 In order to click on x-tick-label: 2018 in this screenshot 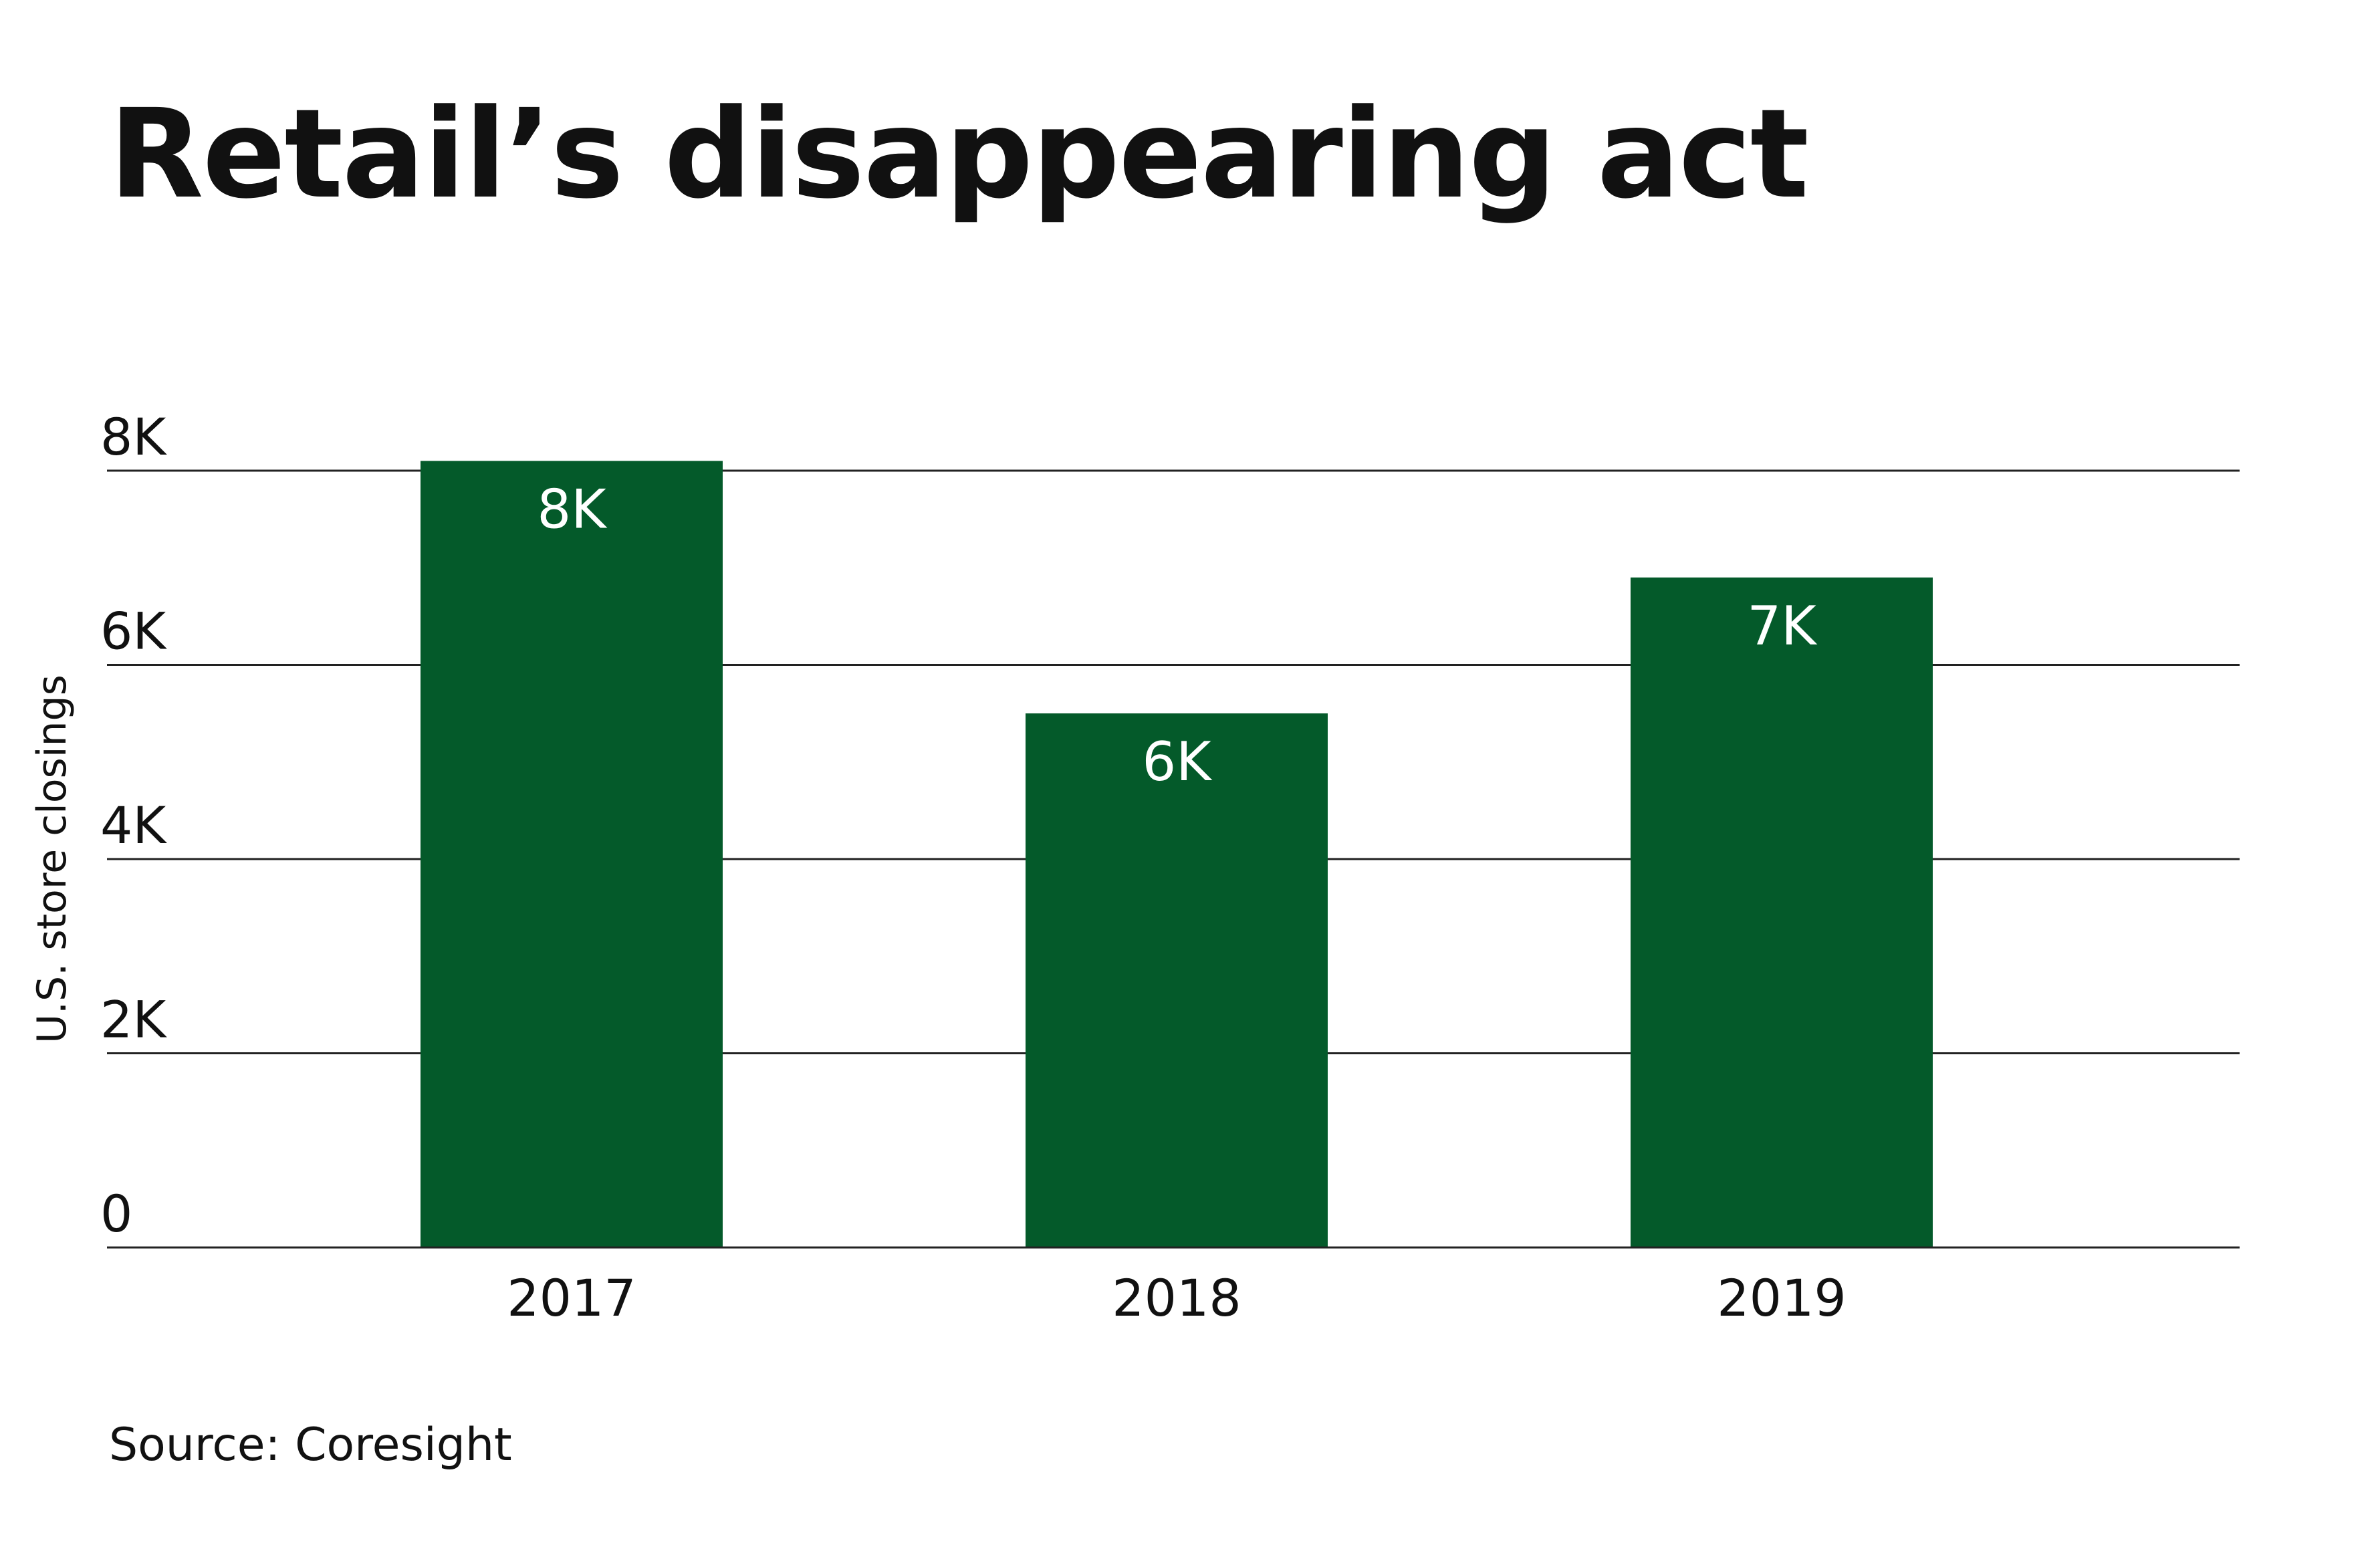, I will do `click(1176, 1298)`.